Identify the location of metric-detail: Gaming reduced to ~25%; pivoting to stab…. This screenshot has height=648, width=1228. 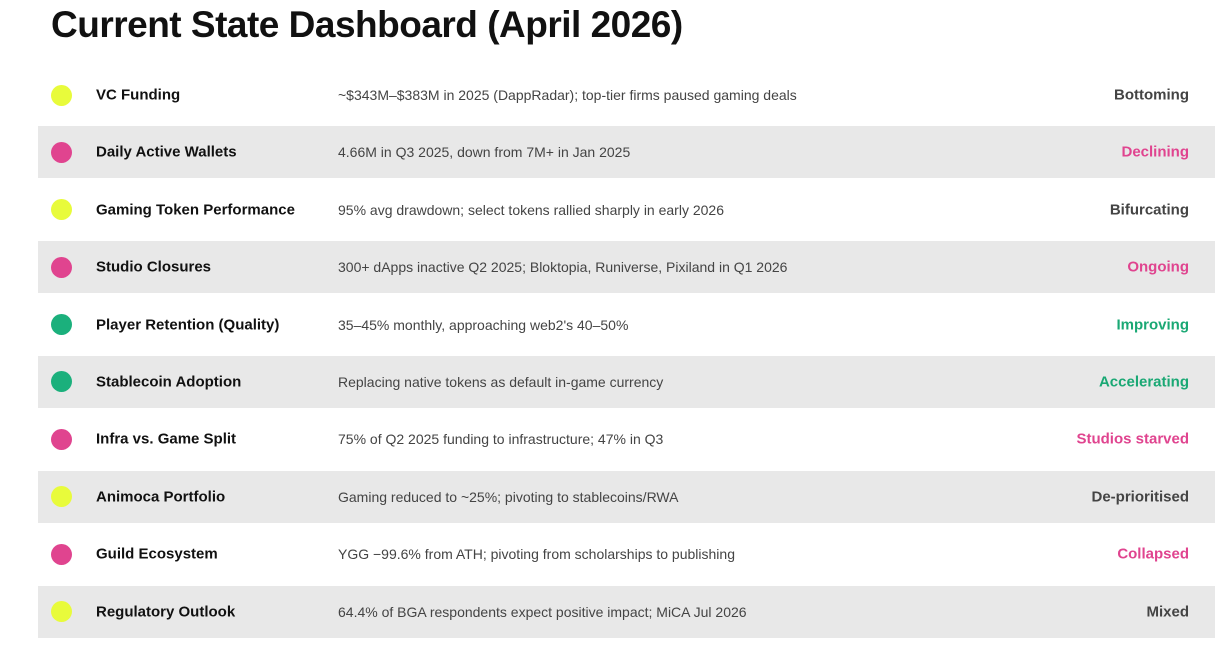
(508, 496).